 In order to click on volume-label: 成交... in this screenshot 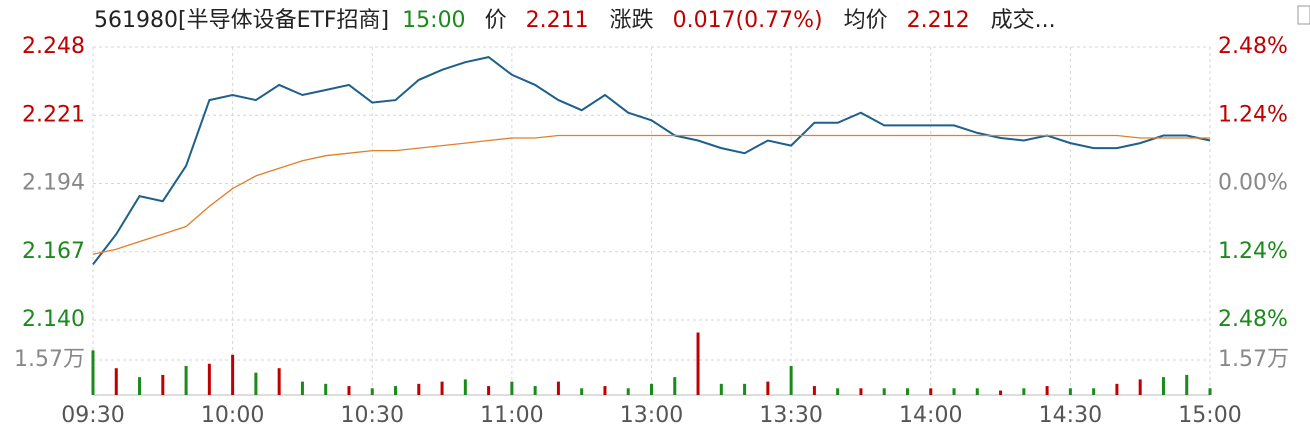, I will do `click(1023, 20)`.